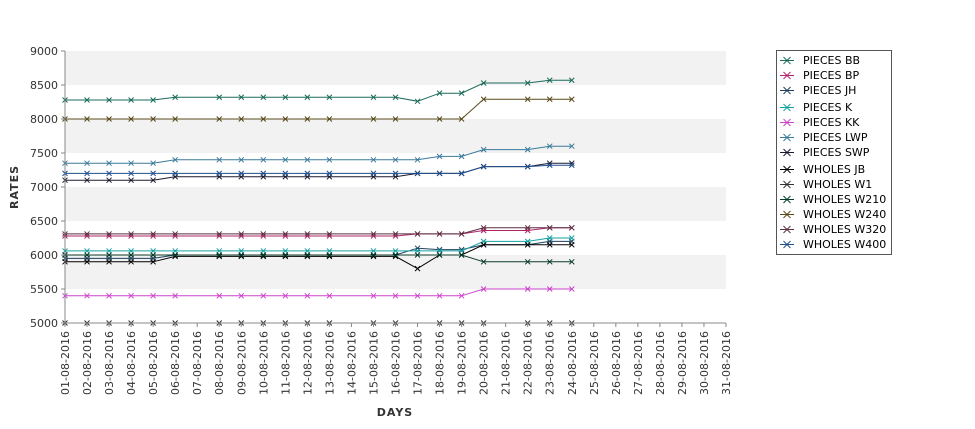  What do you see at coordinates (373, 363) in the screenshot?
I see `x-tick-label: 15-08-2016` at bounding box center [373, 363].